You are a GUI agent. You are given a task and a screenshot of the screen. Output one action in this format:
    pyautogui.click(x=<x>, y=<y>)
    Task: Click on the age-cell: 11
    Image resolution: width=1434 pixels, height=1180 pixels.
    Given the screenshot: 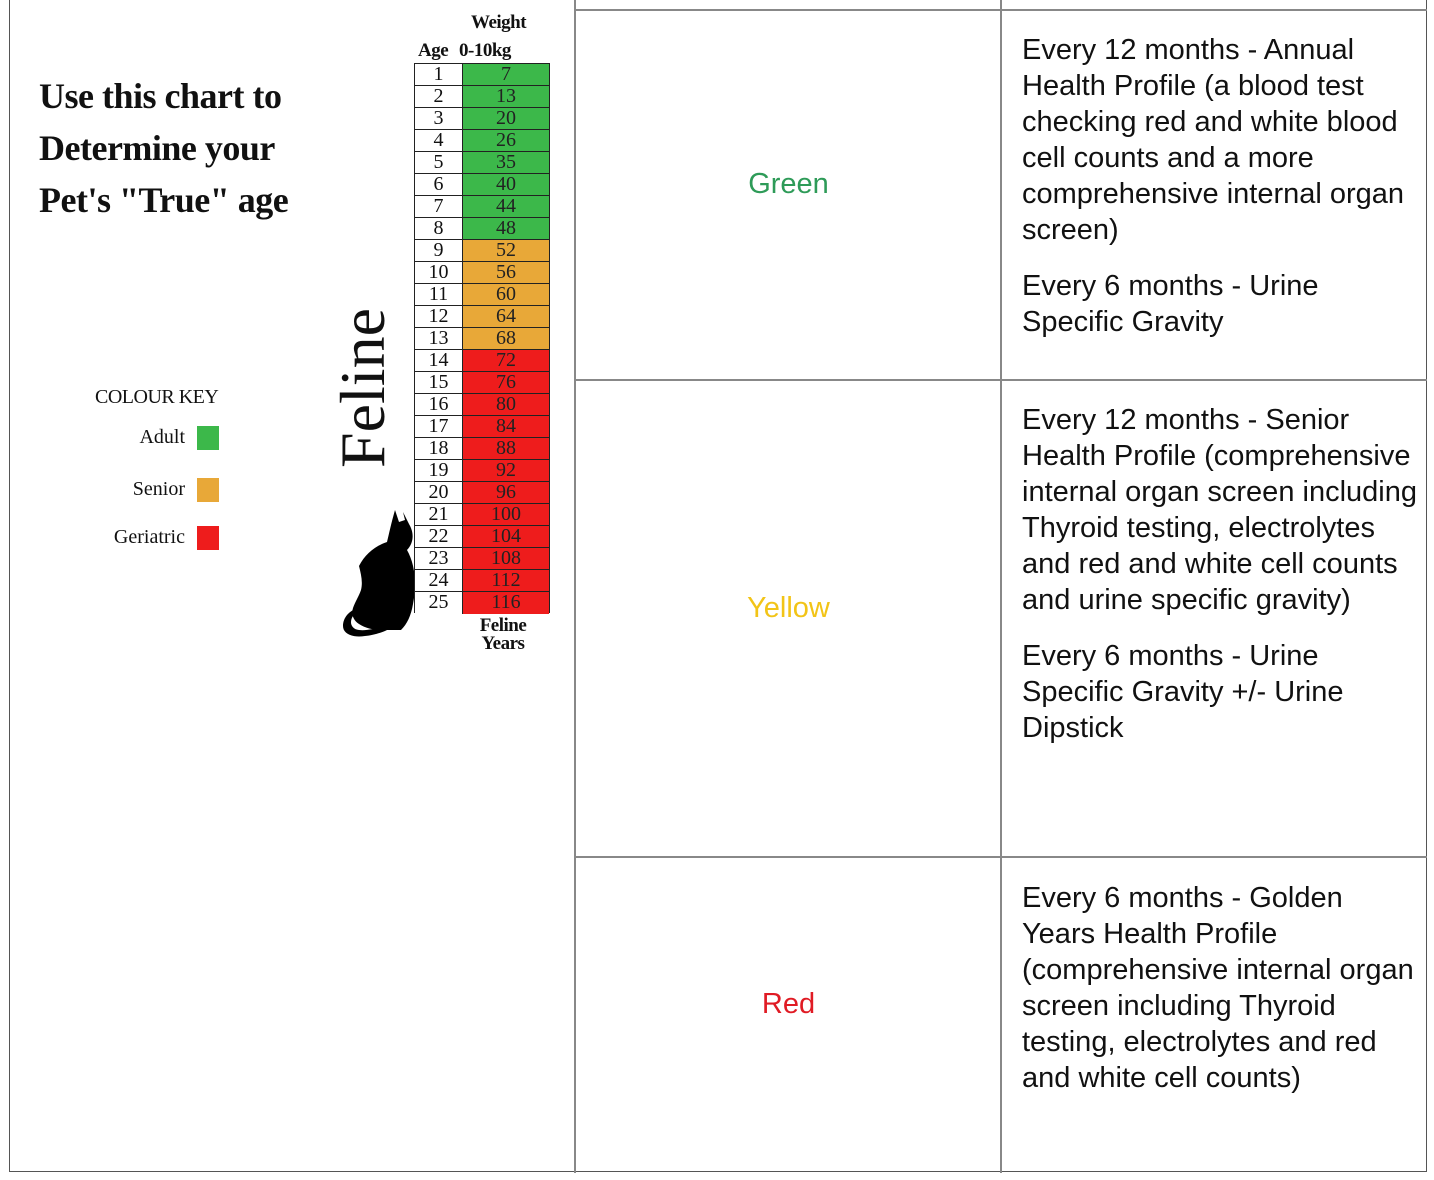 What is the action you would take?
    pyautogui.click(x=439, y=294)
    